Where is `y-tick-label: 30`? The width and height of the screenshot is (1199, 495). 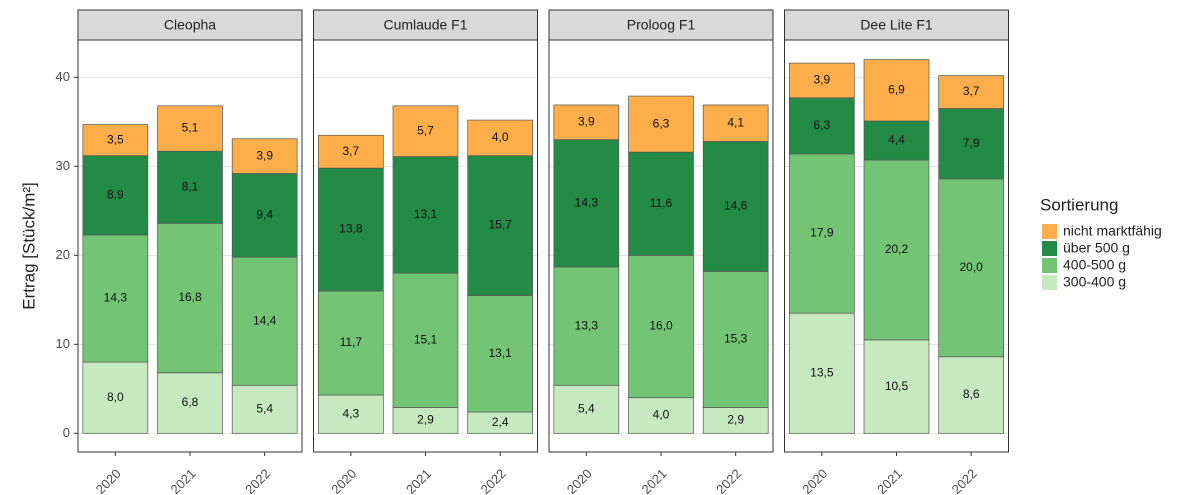 y-tick-label: 30 is located at coordinates (63, 165).